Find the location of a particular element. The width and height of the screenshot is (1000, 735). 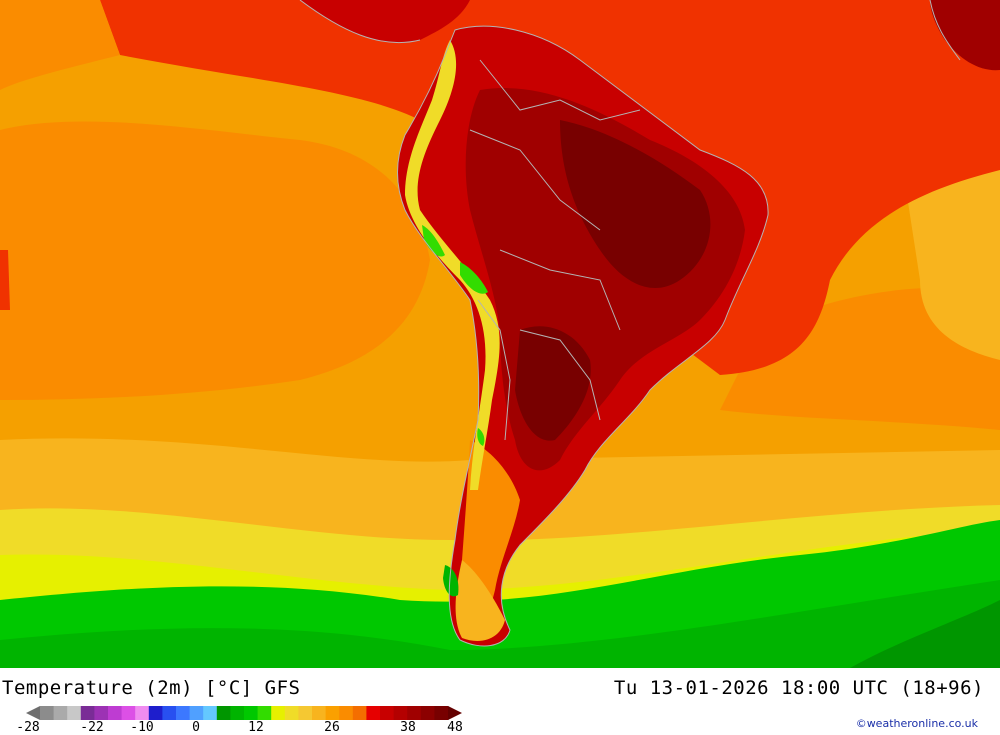

caribbean-island-land is located at coordinates (965, 35).